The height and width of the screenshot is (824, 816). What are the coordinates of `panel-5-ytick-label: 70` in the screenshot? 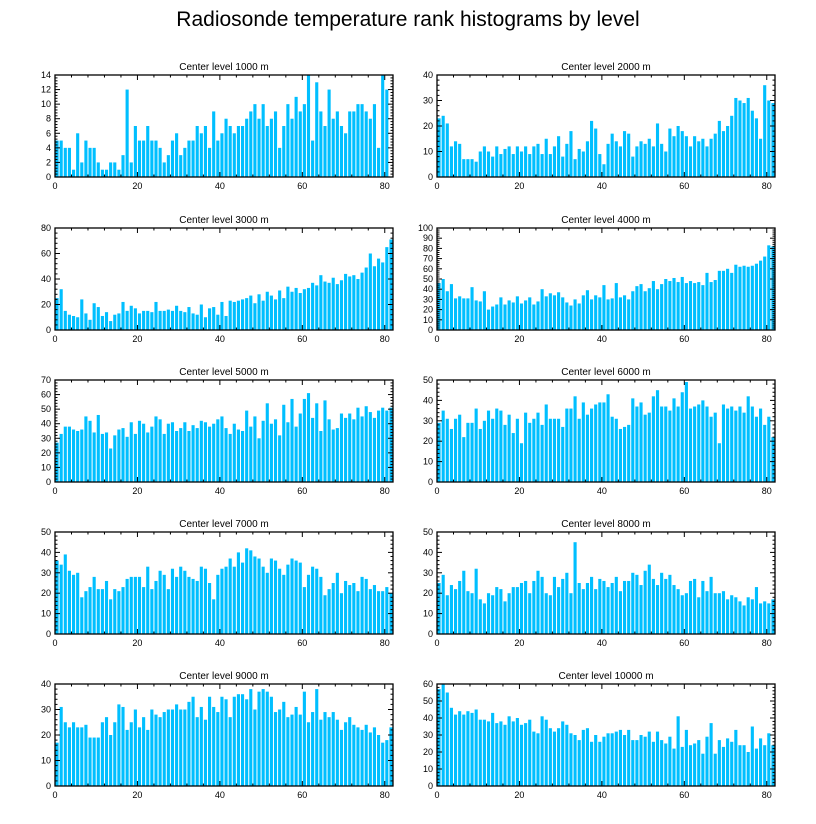 It's located at (46, 380).